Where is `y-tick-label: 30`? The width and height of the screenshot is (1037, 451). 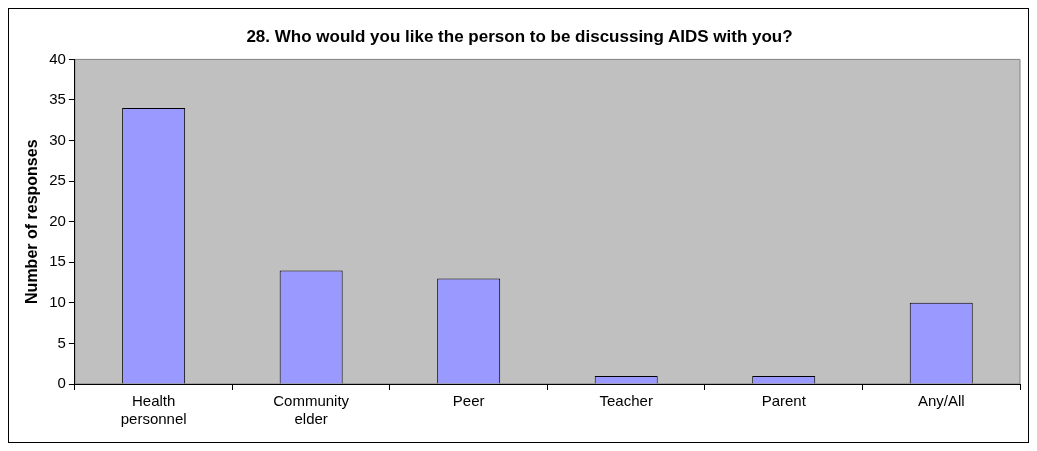
y-tick-label: 30 is located at coordinates (57, 139).